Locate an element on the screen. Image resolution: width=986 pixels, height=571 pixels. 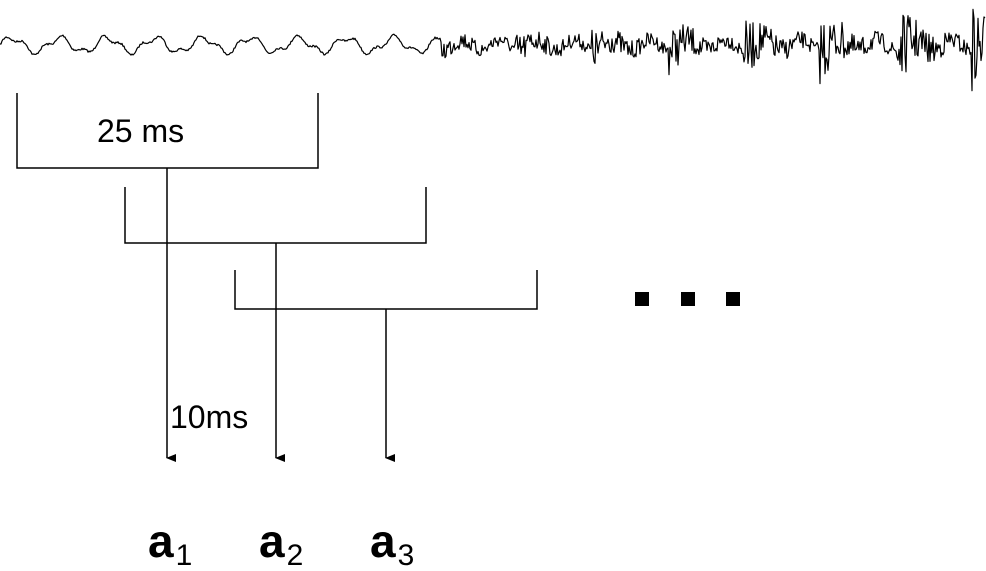
output-vector-3: a3 is located at coordinates (392, 543).